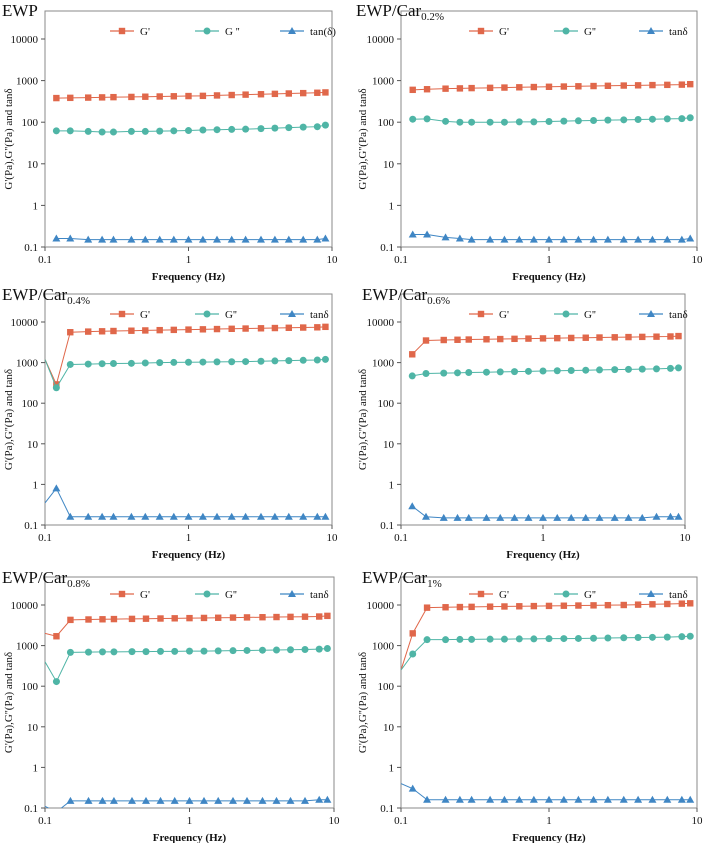  Describe the element at coordinates (387, 809) in the screenshot. I see `y-tick-label: 0.1` at that location.